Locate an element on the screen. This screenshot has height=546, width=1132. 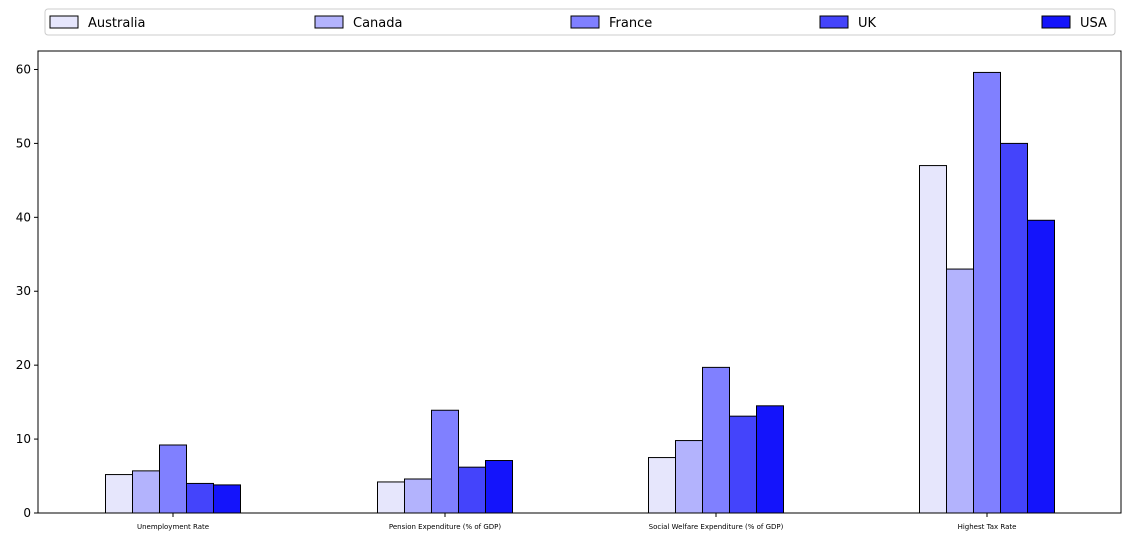
legend: Australia Canada France UK USA is located at coordinates (580, 22).